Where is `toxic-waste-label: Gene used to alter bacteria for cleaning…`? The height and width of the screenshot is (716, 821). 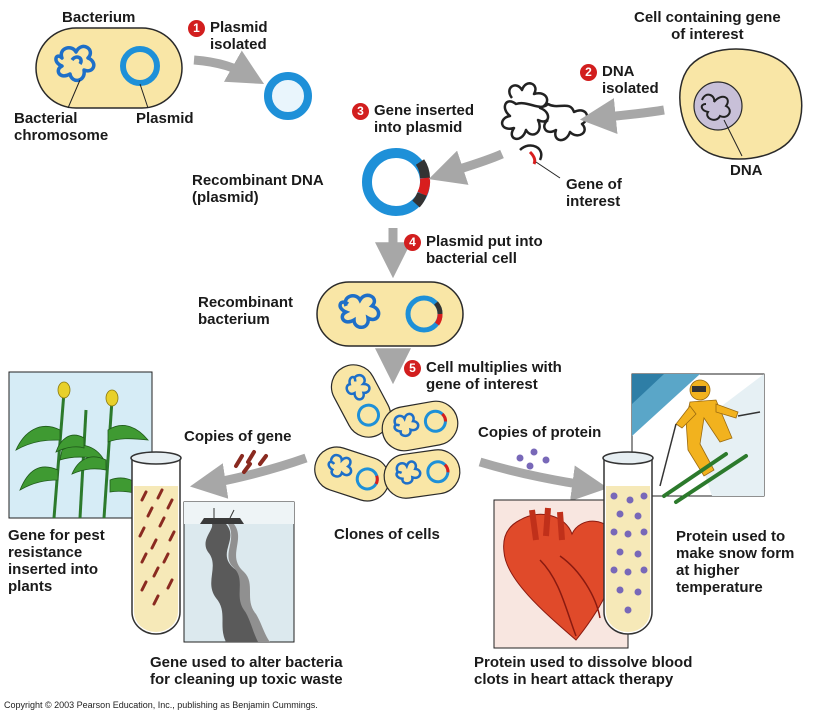
toxic-waste-label: Gene used to alter bacteria for cleaning… is located at coordinates (246, 671).